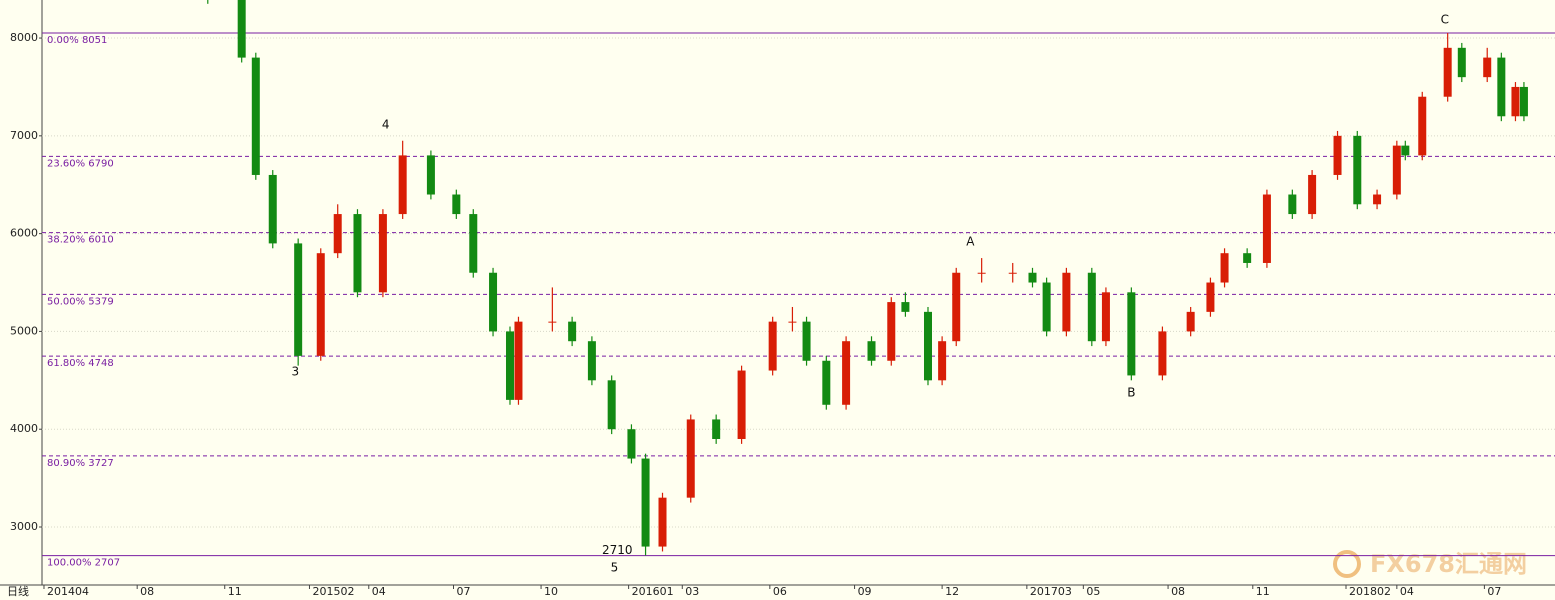 This screenshot has width=1555, height=600. What do you see at coordinates (24, 428) in the screenshot?
I see `y-tick-label: 4000` at bounding box center [24, 428].